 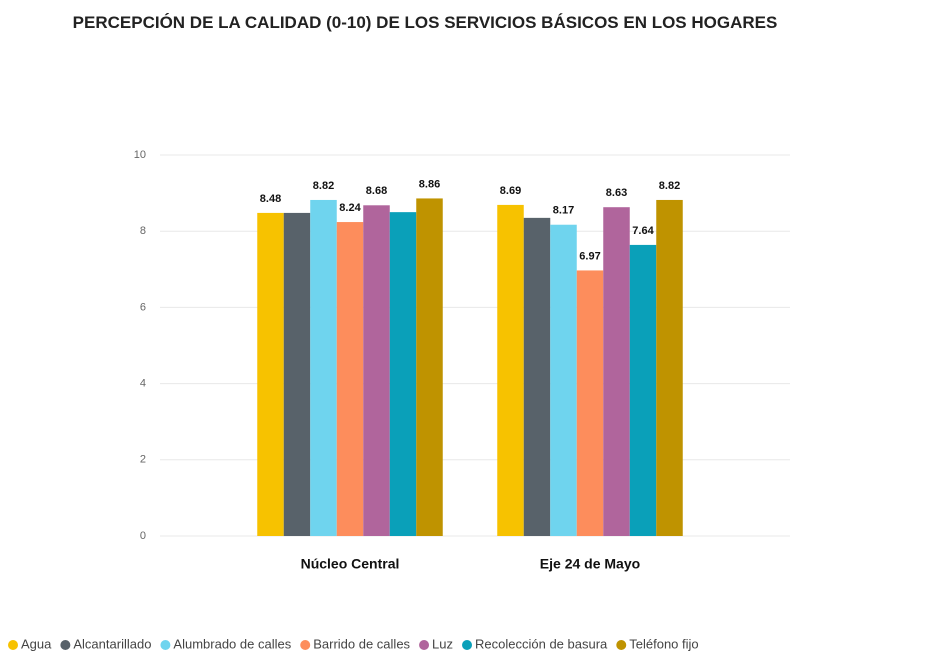 What do you see at coordinates (510, 191) in the screenshot?
I see `data-label: 8.69` at bounding box center [510, 191].